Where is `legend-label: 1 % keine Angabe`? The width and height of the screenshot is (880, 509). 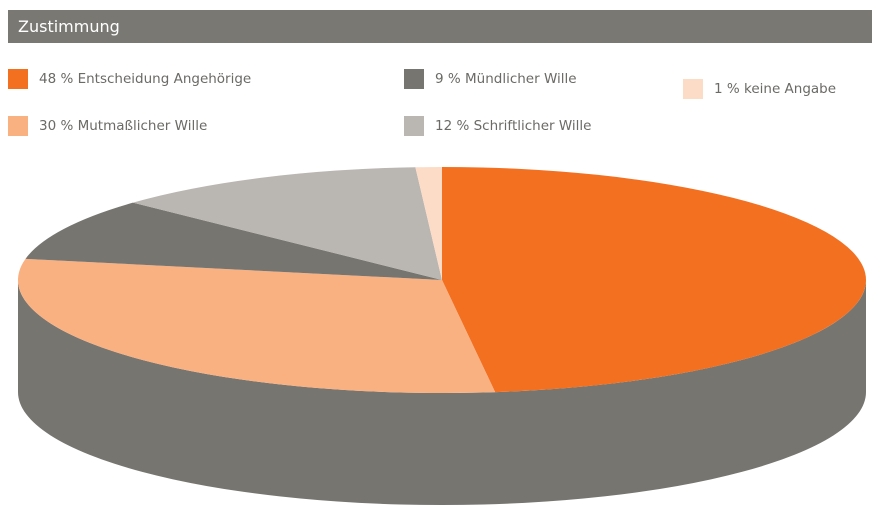
legend-label: 1 % keine Angabe is located at coordinates (775, 89).